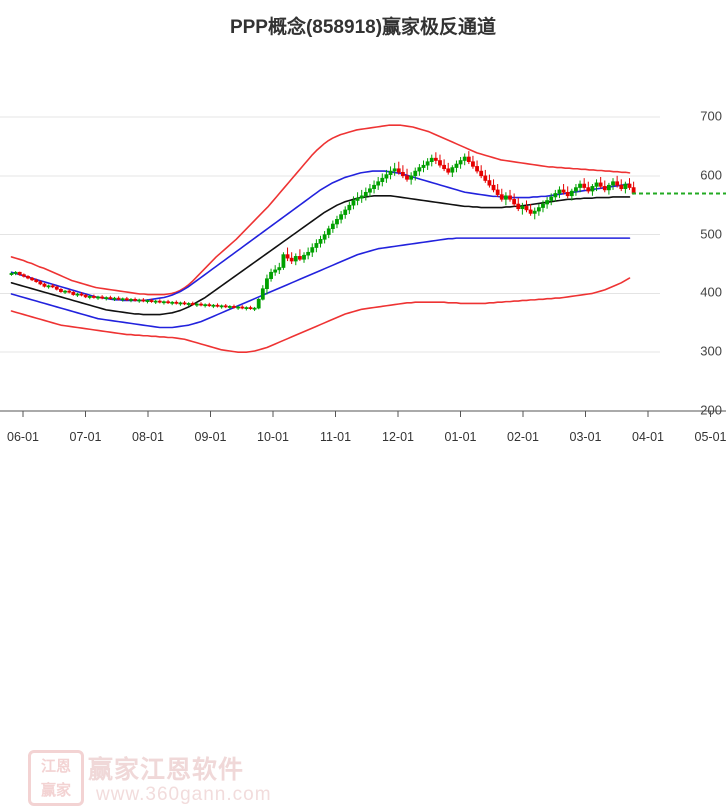  I want to click on y-axis-tick-label: 200, so click(711, 410).